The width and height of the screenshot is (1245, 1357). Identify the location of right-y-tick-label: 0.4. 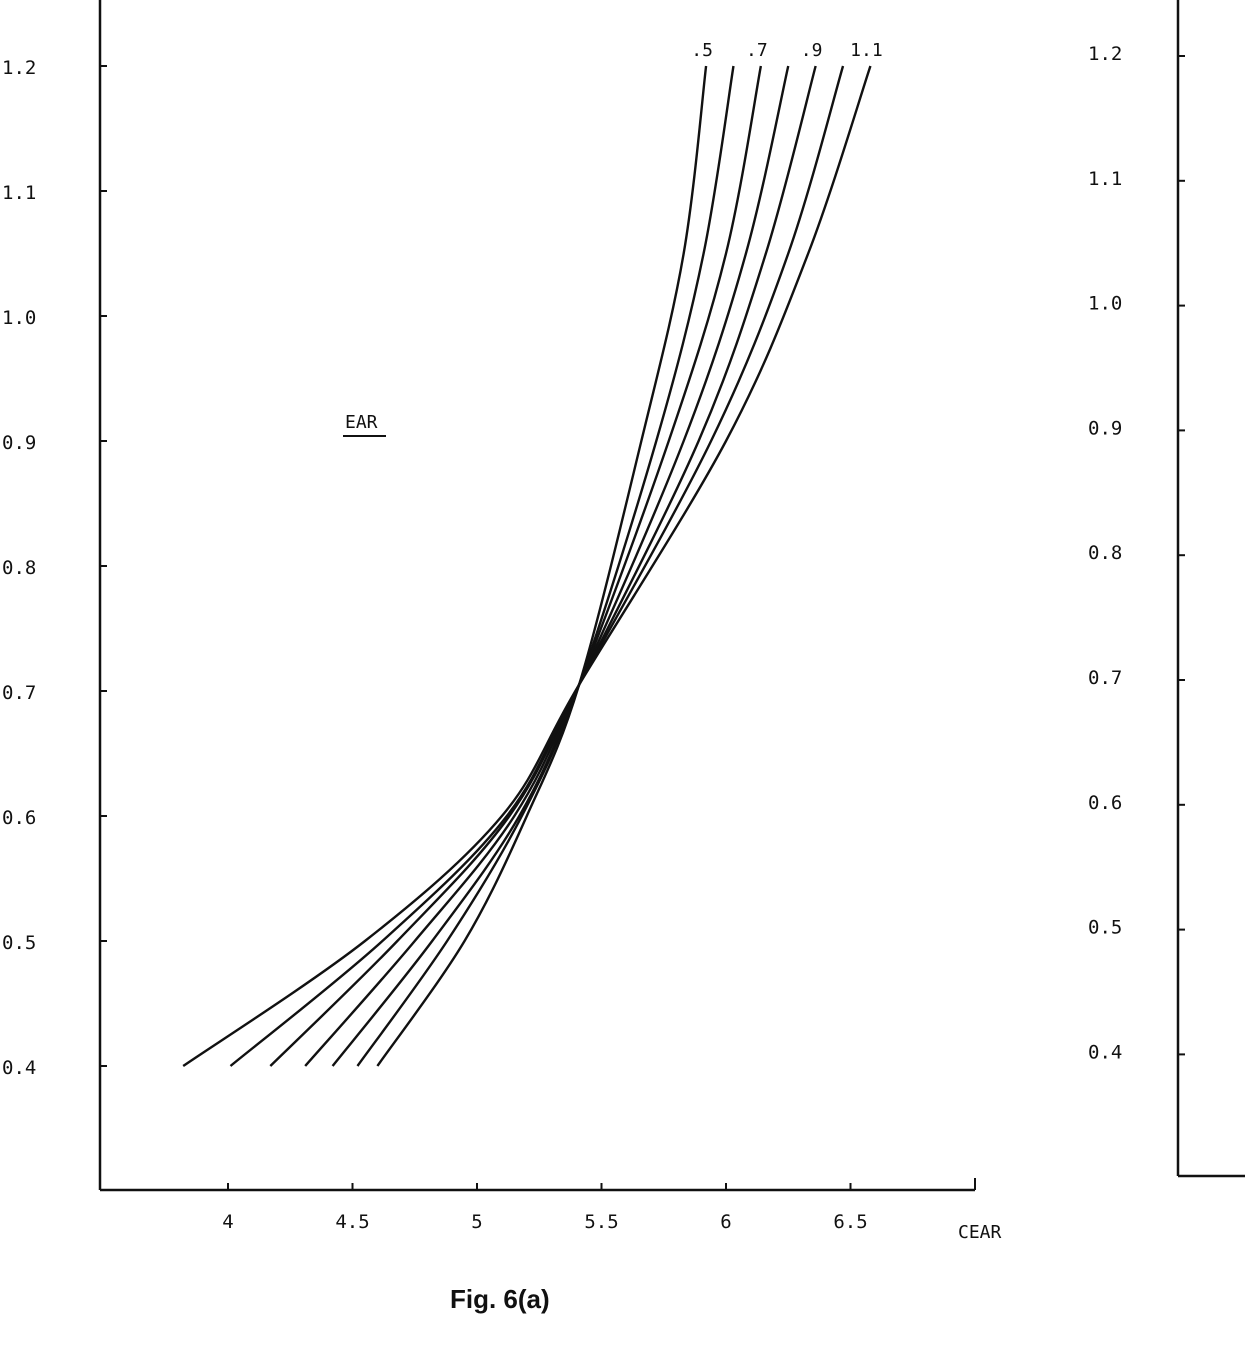
(1105, 1052).